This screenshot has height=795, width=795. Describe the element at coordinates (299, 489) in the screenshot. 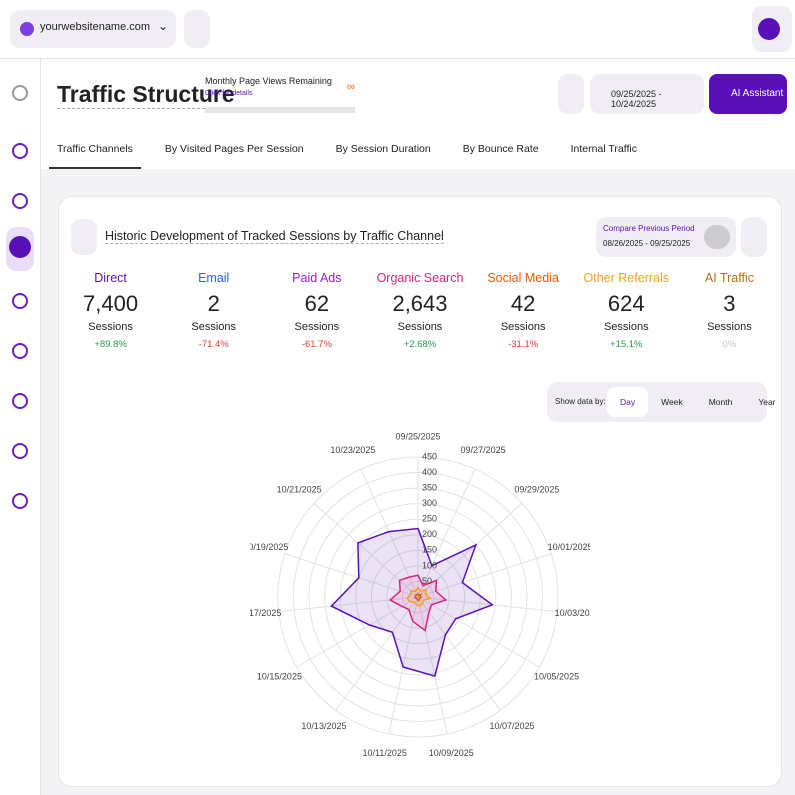

I see `angle-label: 10/21/2025` at that location.